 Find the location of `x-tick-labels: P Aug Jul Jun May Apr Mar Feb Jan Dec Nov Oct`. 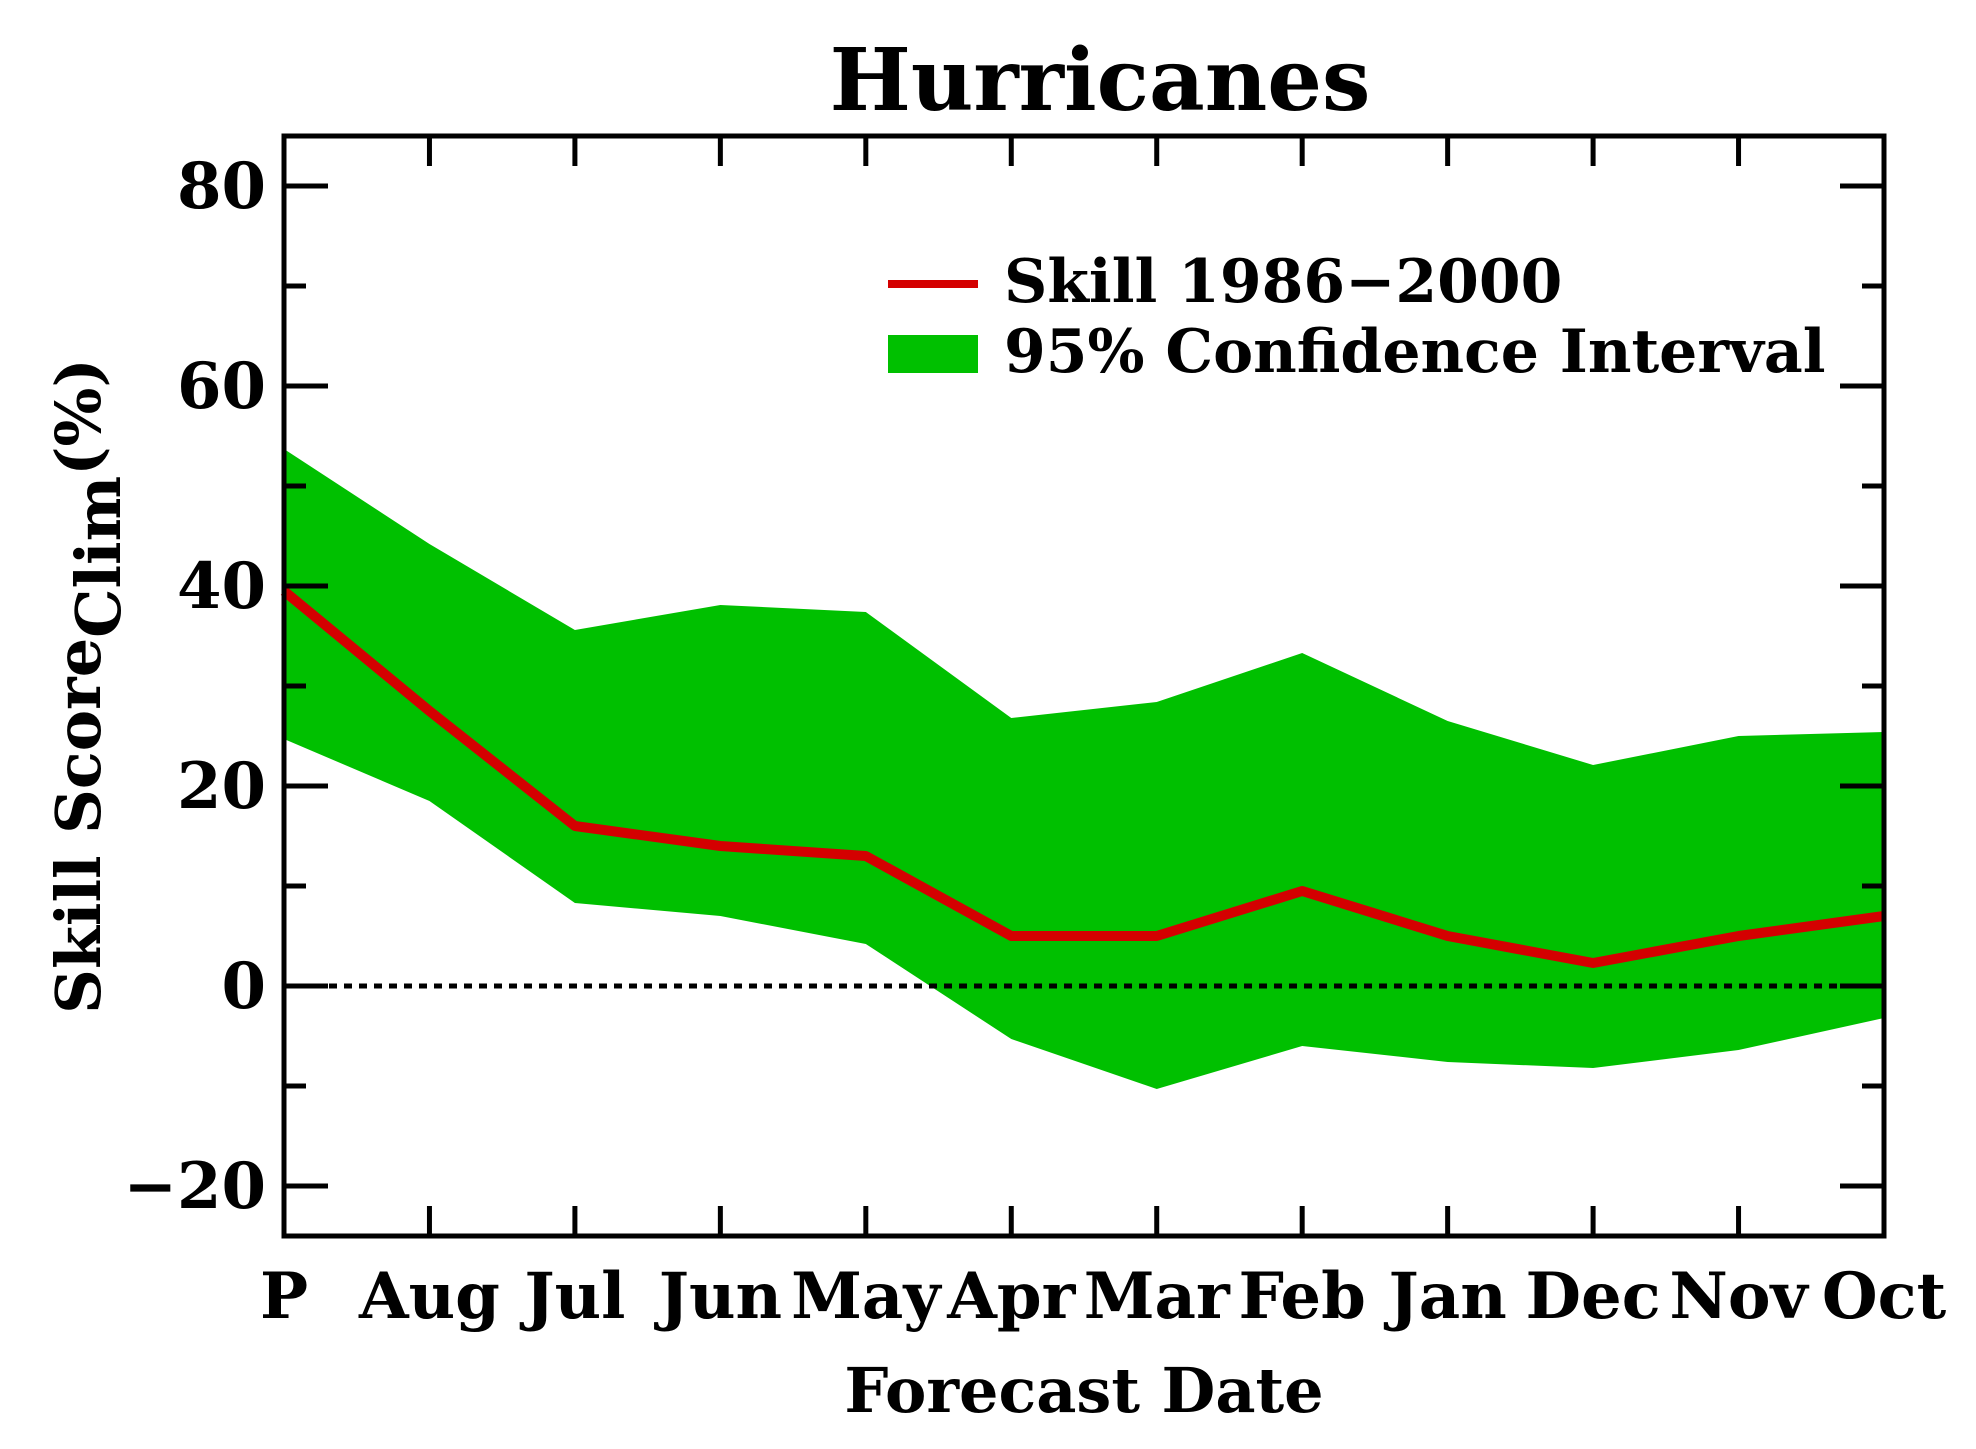

x-tick-labels: P Aug Jul Jun May Apr Mar Feb Jan Dec Nov Oct is located at coordinates (1103, 1296).